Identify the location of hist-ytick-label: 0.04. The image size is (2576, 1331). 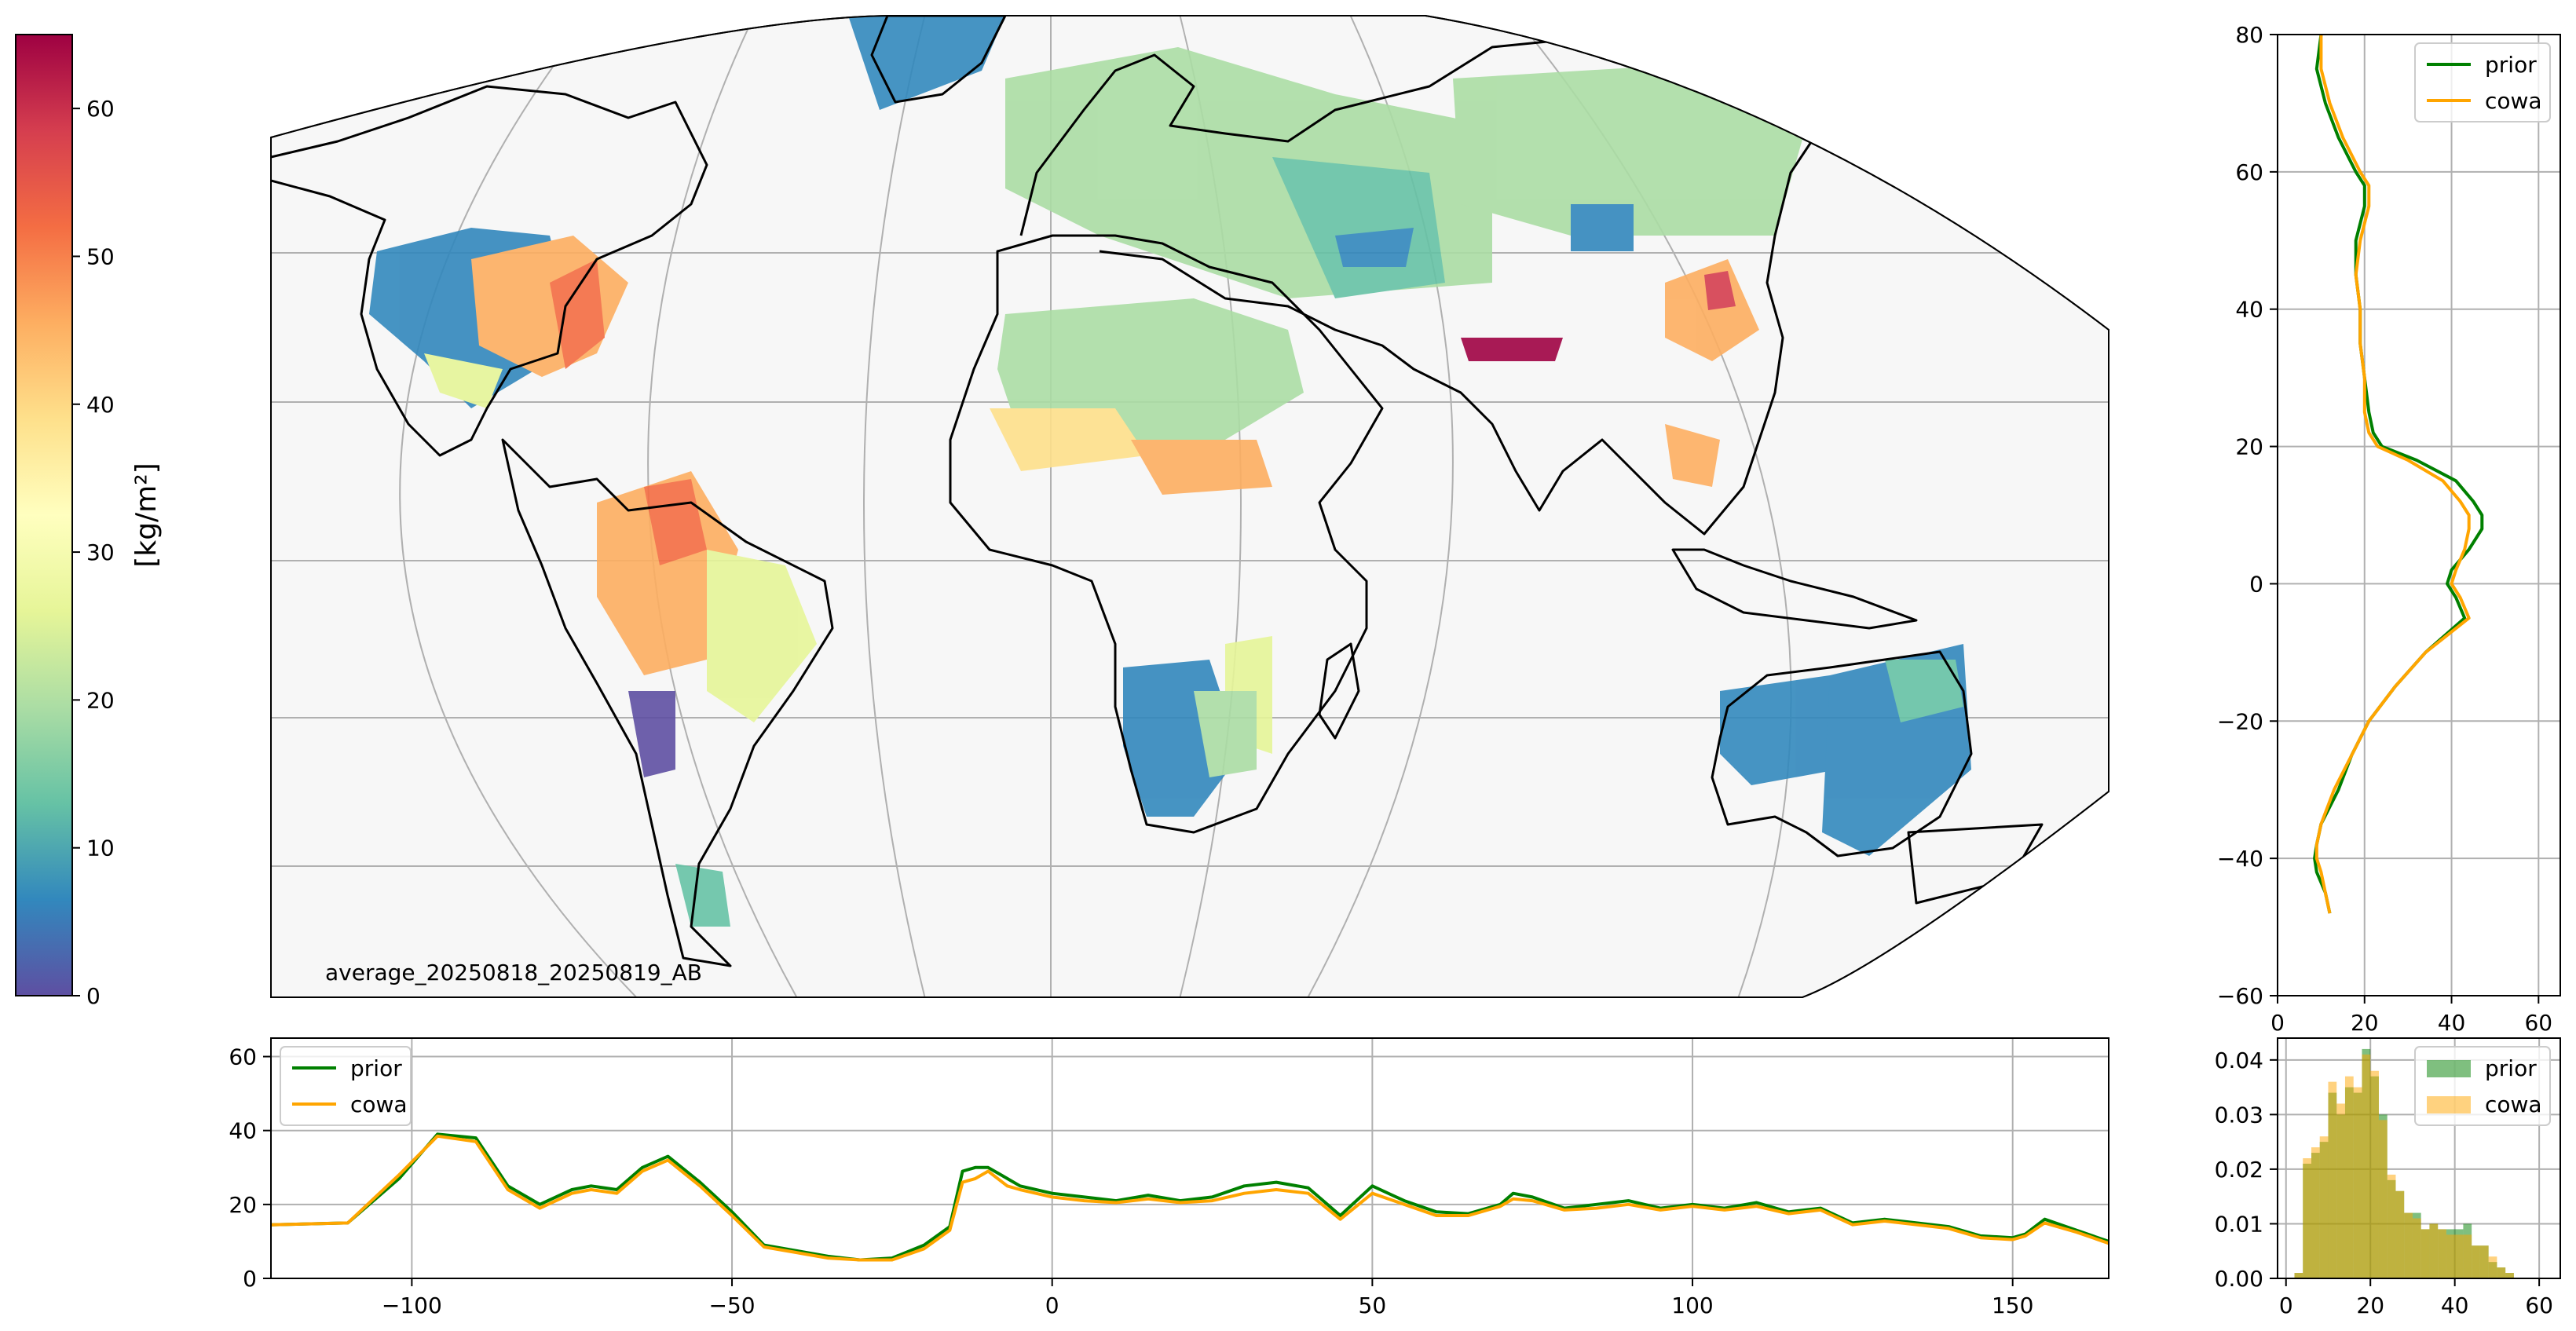
(2239, 1060).